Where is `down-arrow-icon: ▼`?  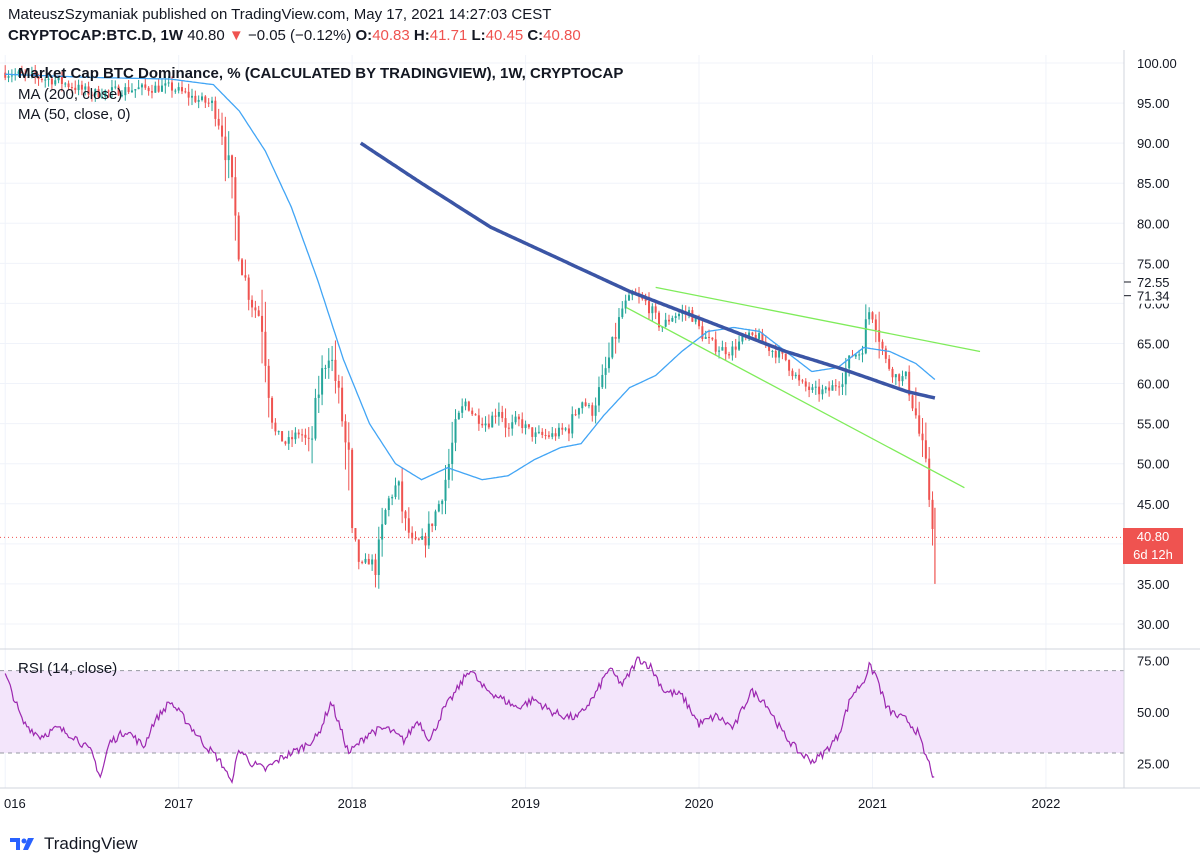 down-arrow-icon: ▼ is located at coordinates (236, 35).